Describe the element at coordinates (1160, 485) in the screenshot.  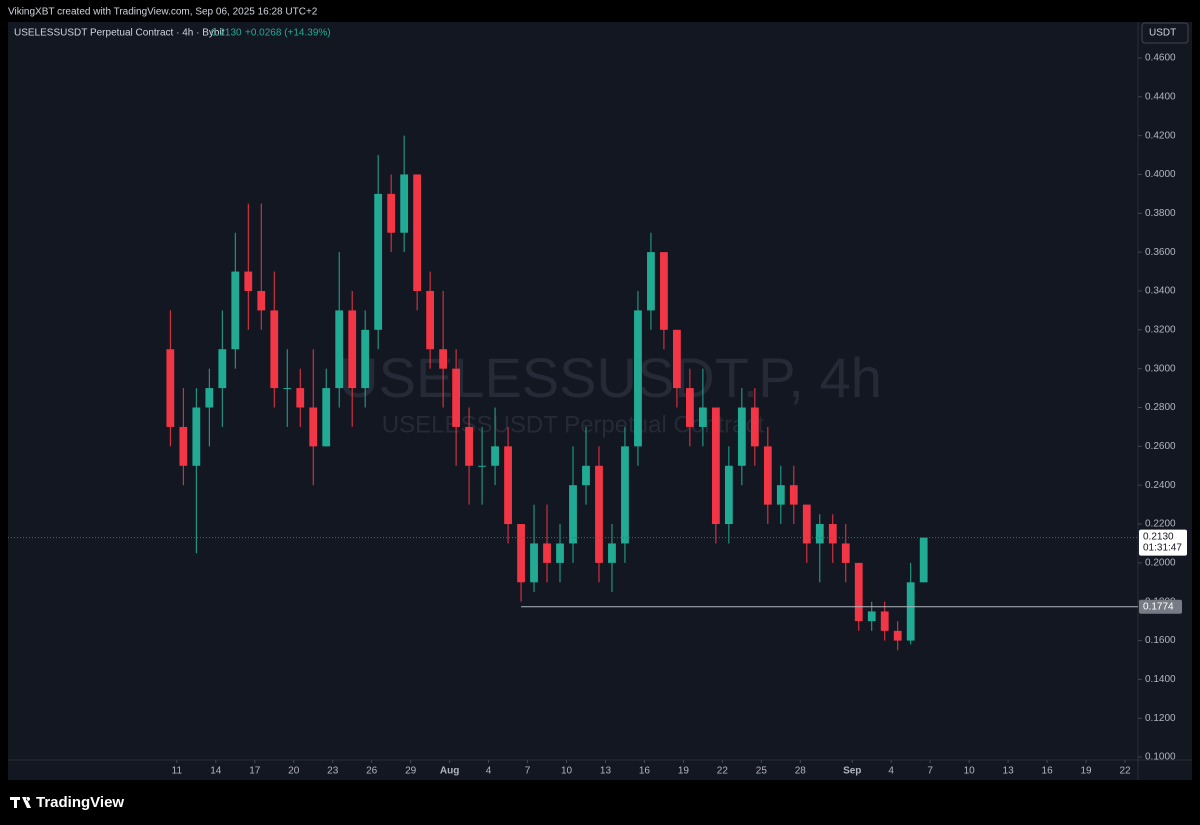
I see `y-tick-label: 0.2400` at that location.